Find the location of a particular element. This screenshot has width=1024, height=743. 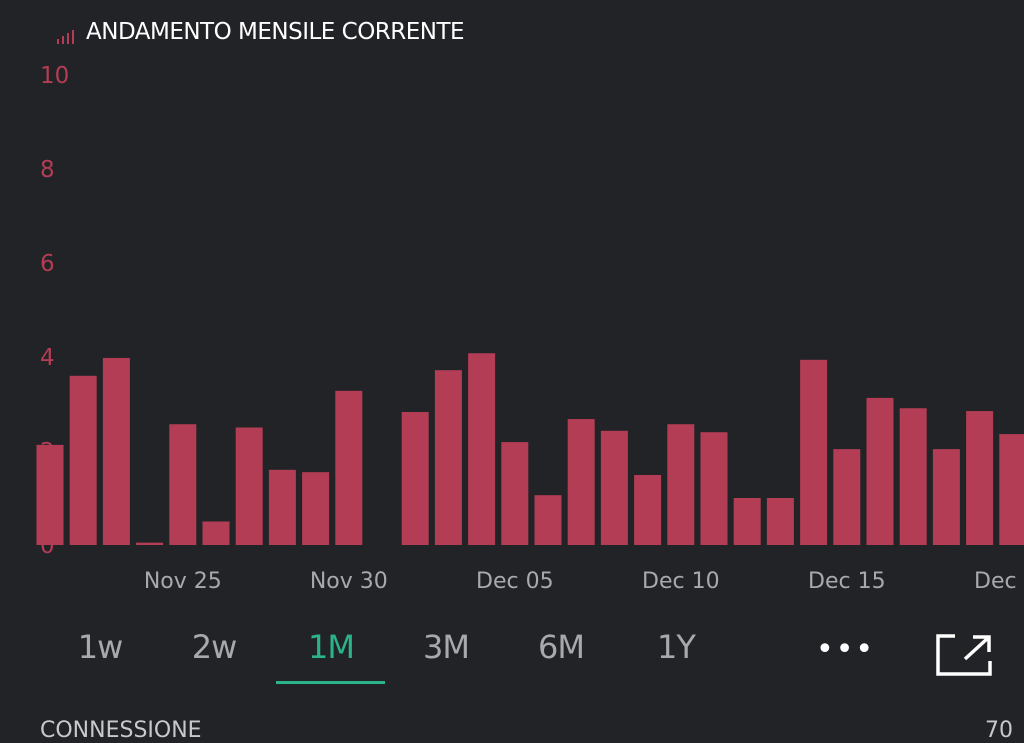

x-tick-label: Dec 10 is located at coordinates (681, 581).